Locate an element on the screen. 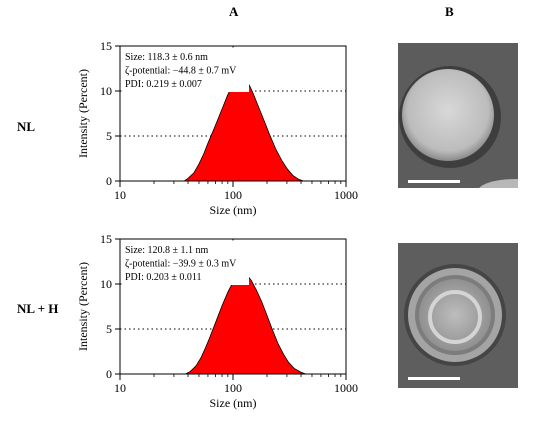  tem-image-nl-h is located at coordinates (458, 315).